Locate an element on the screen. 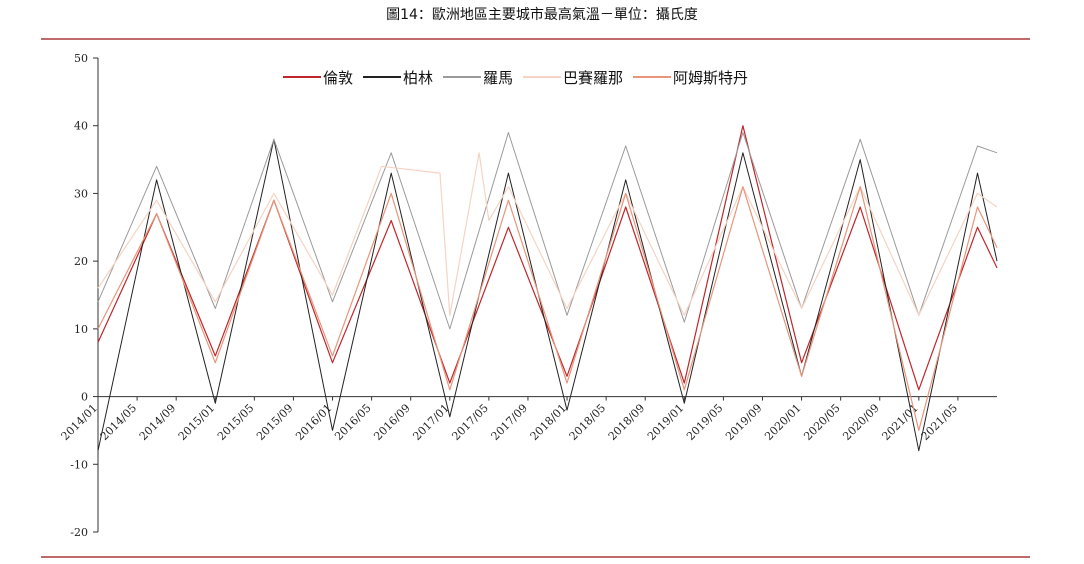 This screenshot has height=564, width=1084. y-tick-label: 50 is located at coordinates (81, 58).